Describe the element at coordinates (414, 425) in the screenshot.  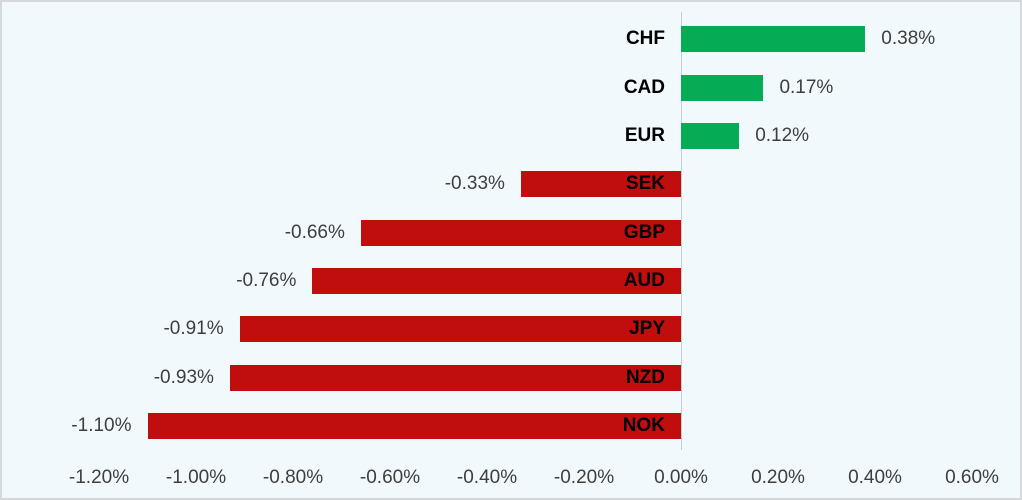
I see `bar-nok` at that location.